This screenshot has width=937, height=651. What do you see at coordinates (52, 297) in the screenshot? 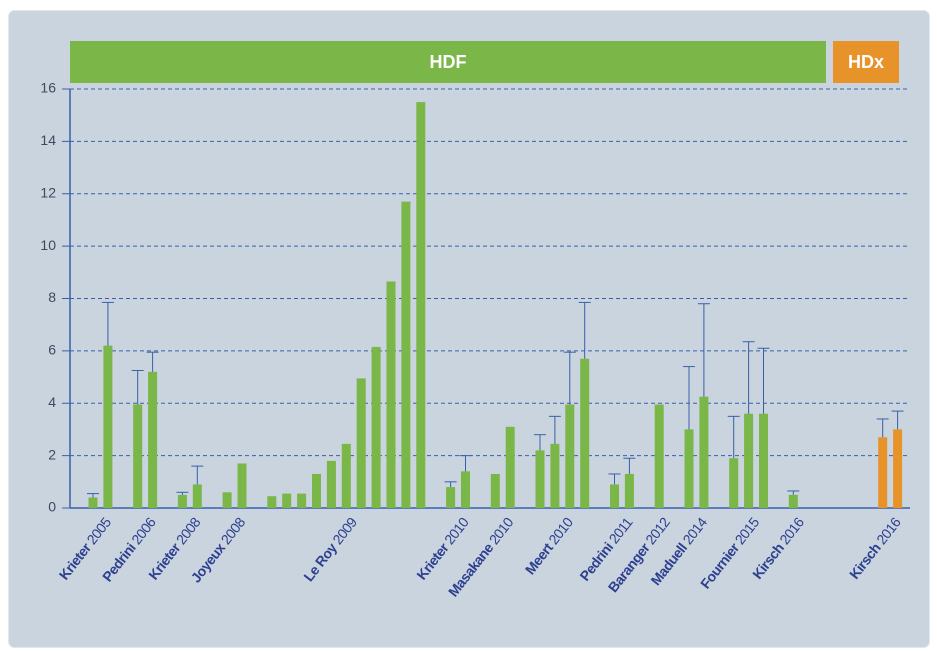
I see `y-tick-label: 8` at bounding box center [52, 297].